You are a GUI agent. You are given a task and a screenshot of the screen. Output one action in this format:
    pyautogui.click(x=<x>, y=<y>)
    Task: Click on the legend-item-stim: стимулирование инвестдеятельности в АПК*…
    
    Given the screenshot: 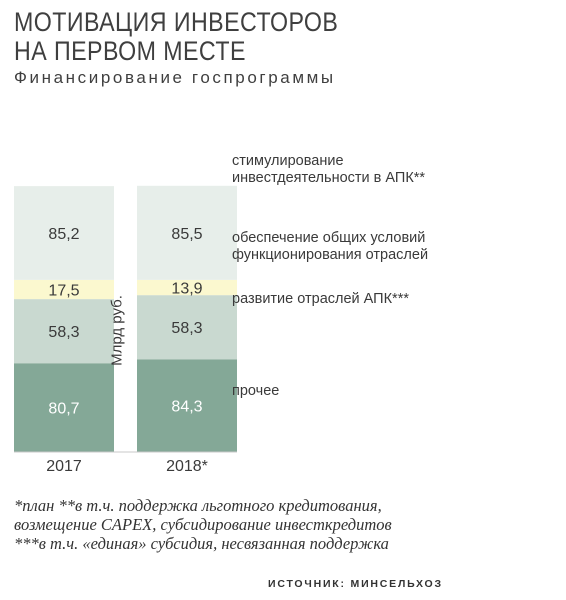 What is the action you would take?
    pyautogui.click(x=329, y=169)
    